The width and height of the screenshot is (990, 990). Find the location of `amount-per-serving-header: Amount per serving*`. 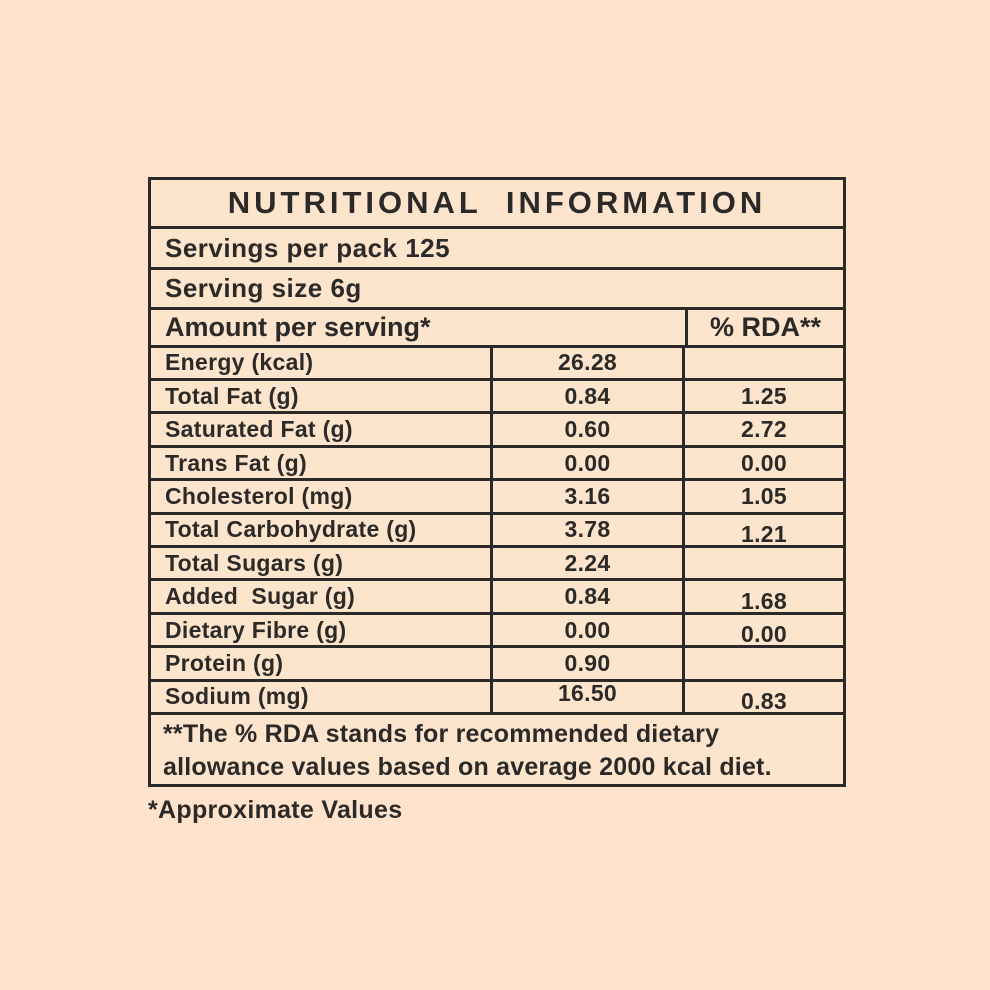

amount-per-serving-header: Amount per serving* is located at coordinates (419, 327).